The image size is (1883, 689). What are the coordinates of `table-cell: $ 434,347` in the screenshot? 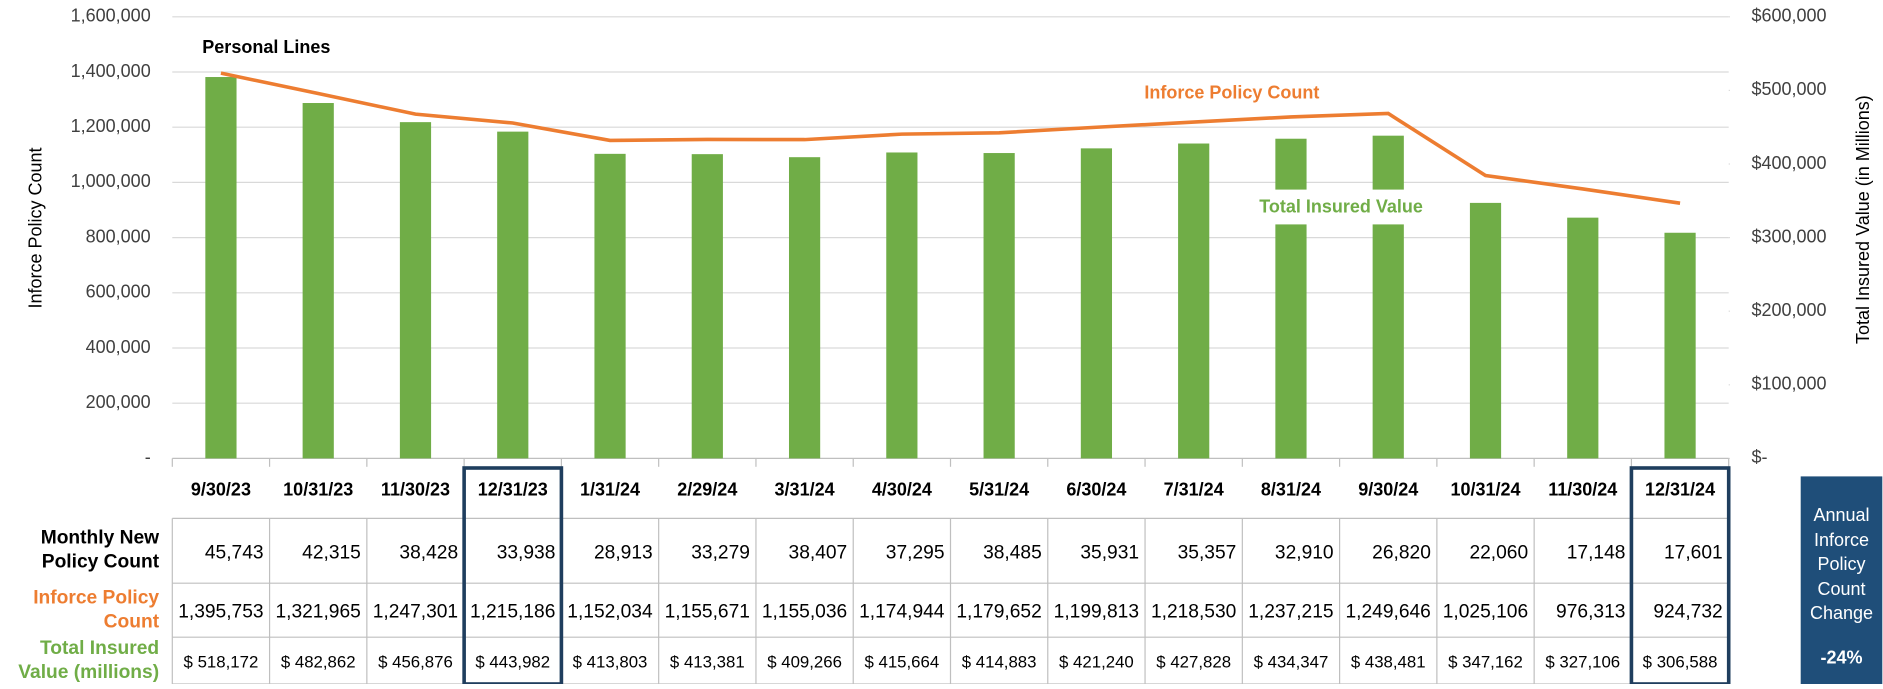 It's located at (1291, 661).